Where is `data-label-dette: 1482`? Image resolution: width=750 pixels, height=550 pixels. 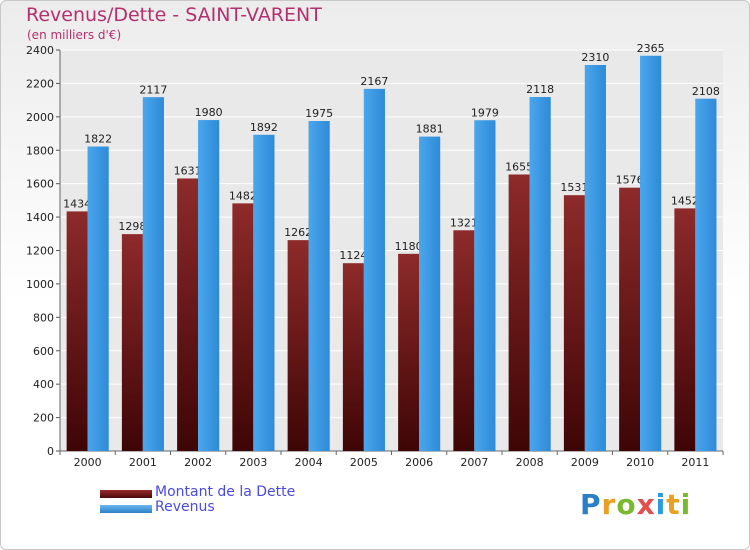 data-label-dette: 1482 is located at coordinates (243, 195).